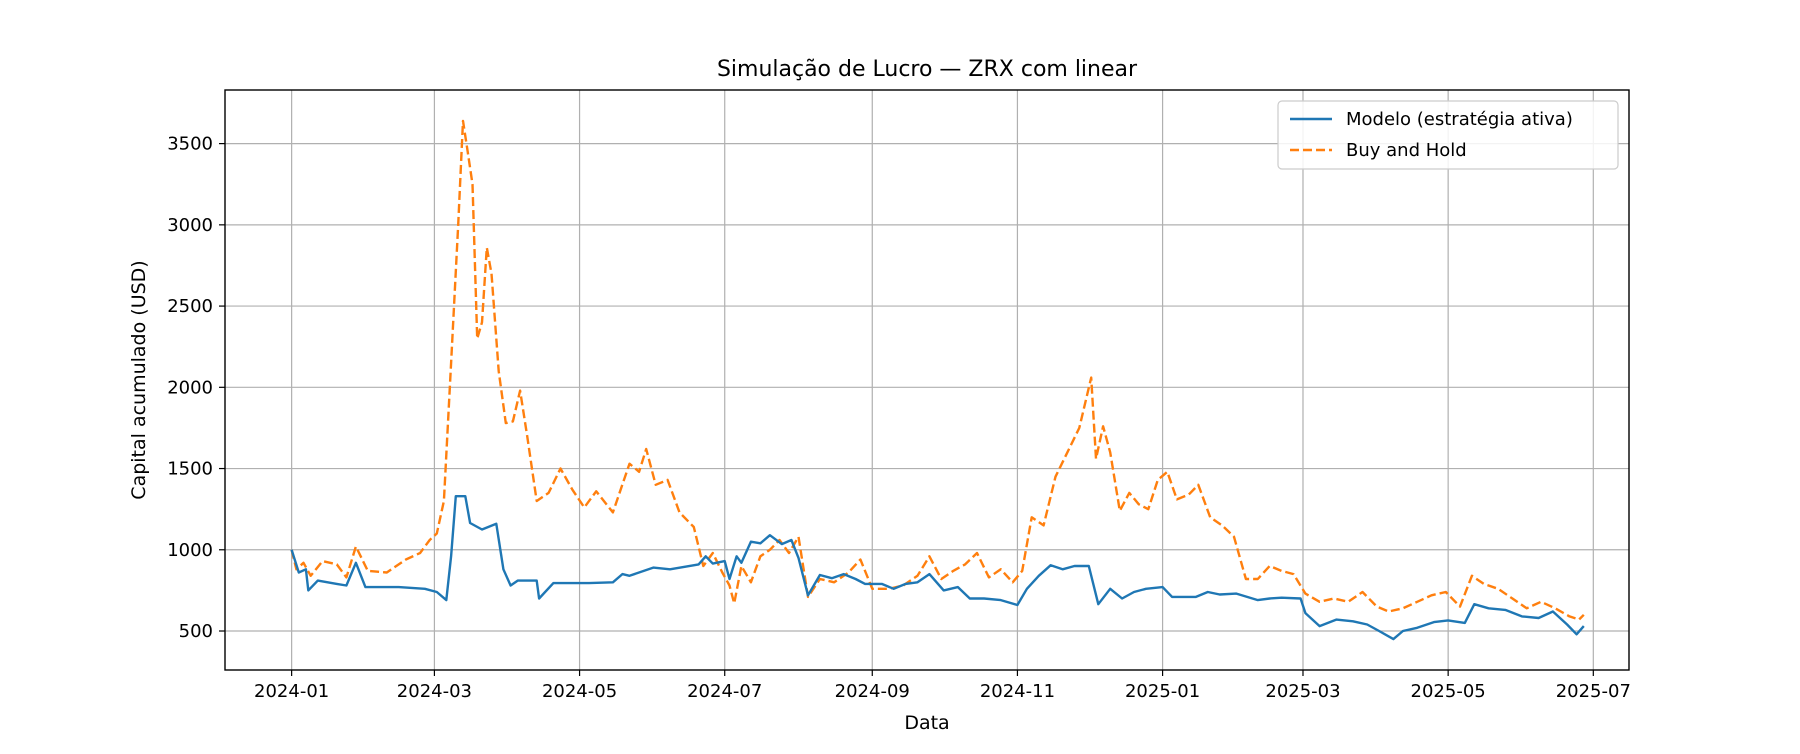  I want to click on legend: Modelo (estratégia ativa) Buy and Hold, so click(1448, 135).